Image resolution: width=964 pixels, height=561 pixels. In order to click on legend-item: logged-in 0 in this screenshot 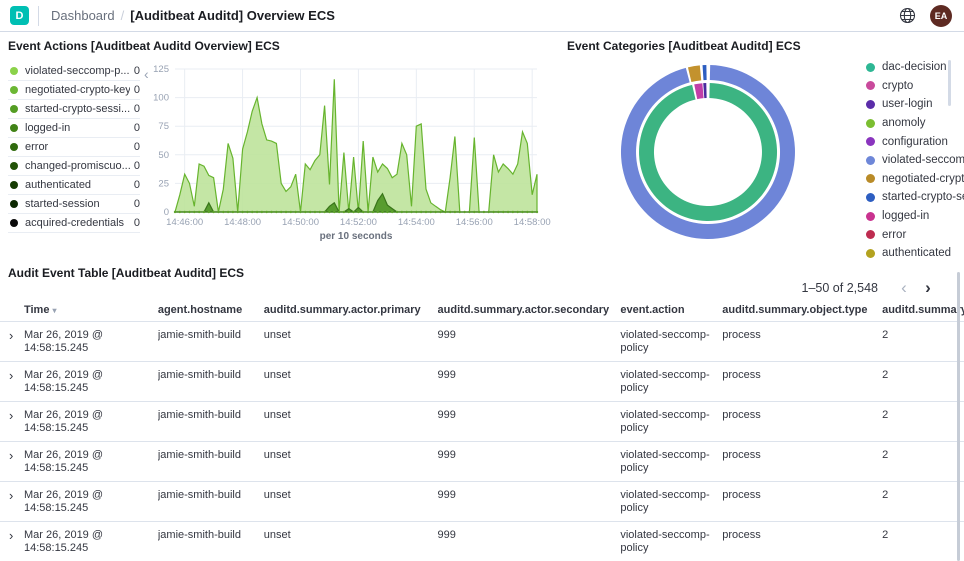, I will do `click(74, 128)`.